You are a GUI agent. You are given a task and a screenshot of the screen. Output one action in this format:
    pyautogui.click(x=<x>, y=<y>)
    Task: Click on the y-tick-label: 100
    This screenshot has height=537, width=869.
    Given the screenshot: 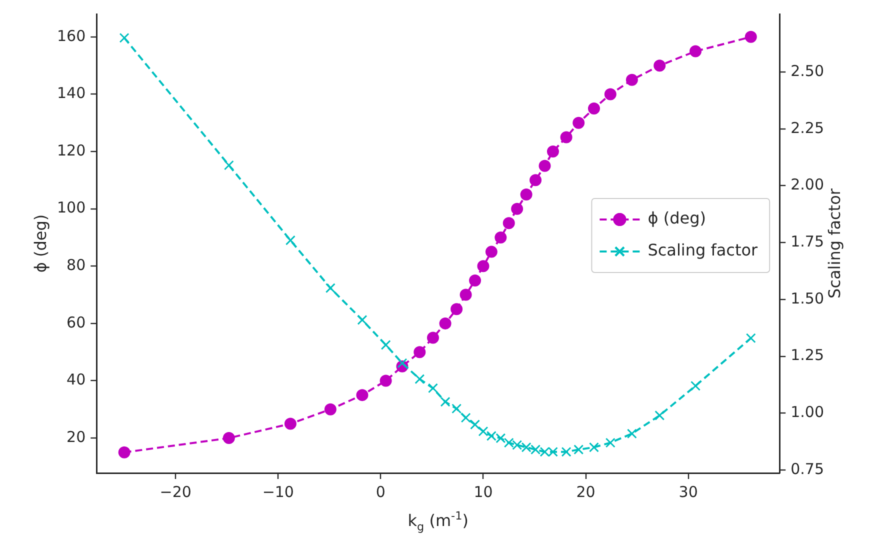 What is the action you would take?
    pyautogui.click(x=71, y=207)
    